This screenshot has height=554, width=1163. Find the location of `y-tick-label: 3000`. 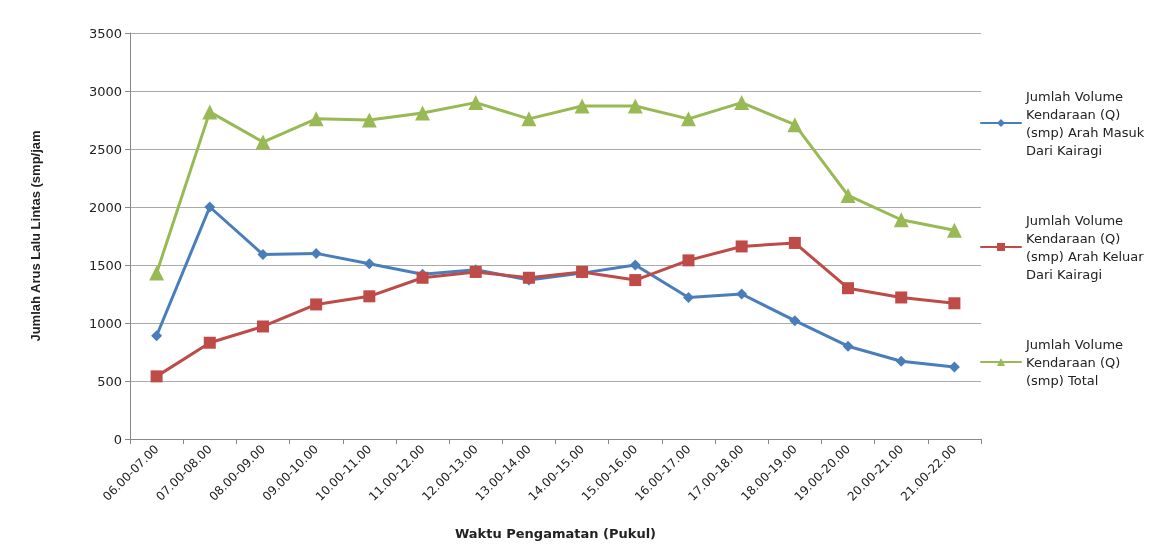

y-tick-label: 3000 is located at coordinates (105, 91).